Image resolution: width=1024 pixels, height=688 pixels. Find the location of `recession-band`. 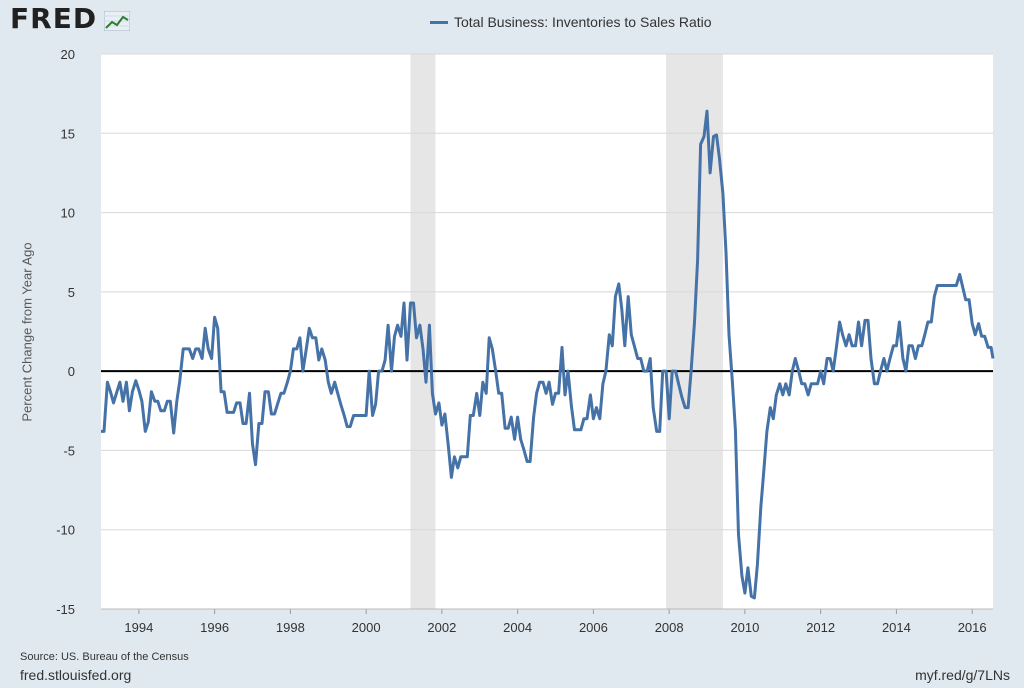

recession-band is located at coordinates (423, 331).